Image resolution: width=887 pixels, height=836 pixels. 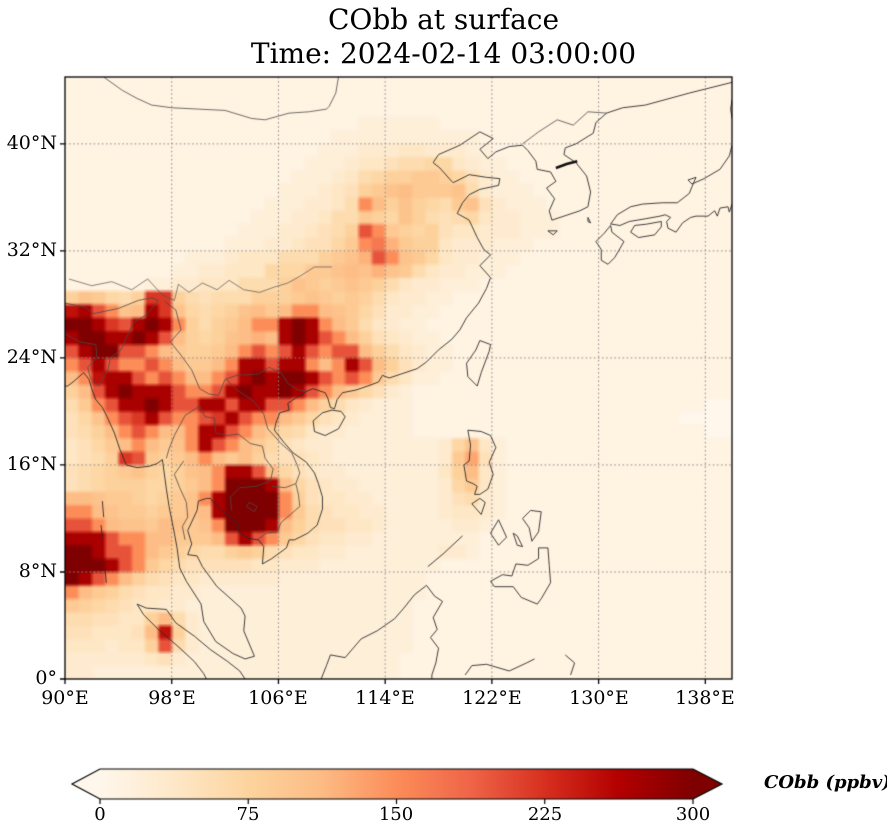 What do you see at coordinates (278, 698) in the screenshot?
I see `x-tick-label: 106°E` at bounding box center [278, 698].